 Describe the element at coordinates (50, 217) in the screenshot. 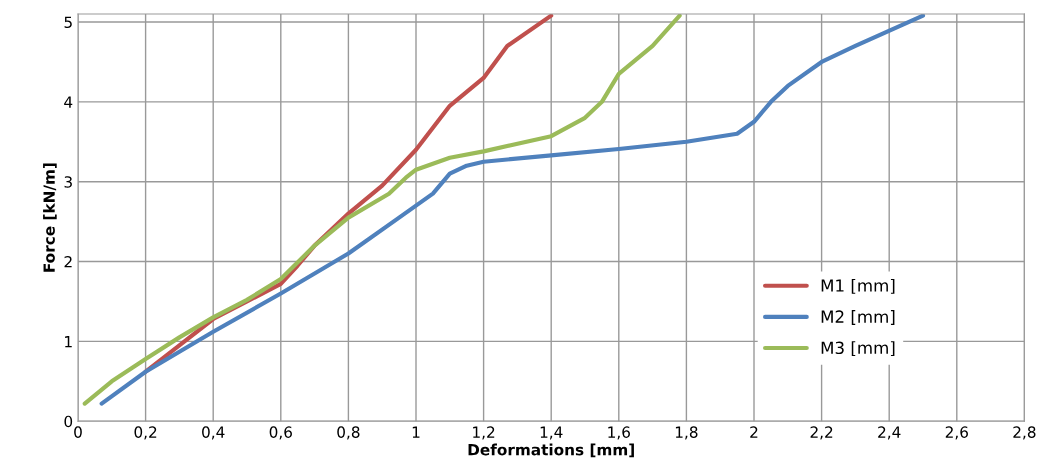

I see `y-axis-title: Force [kN/m]` at that location.